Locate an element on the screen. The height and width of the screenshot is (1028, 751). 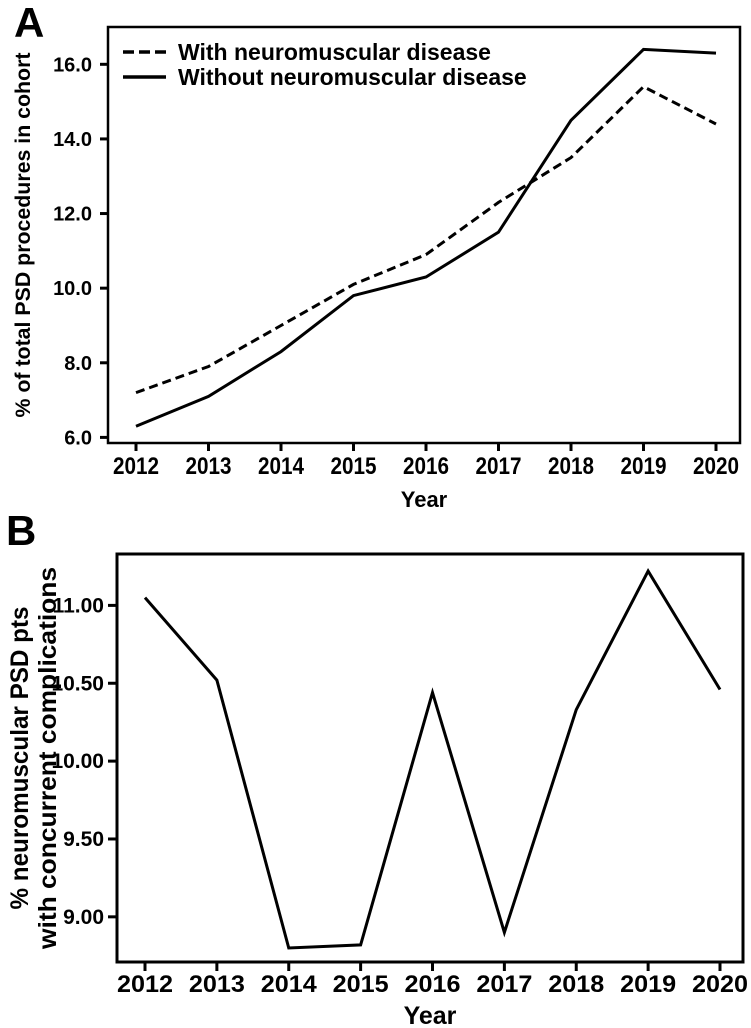
panel-b-x-tick-label: 2017 is located at coordinates (504, 984).